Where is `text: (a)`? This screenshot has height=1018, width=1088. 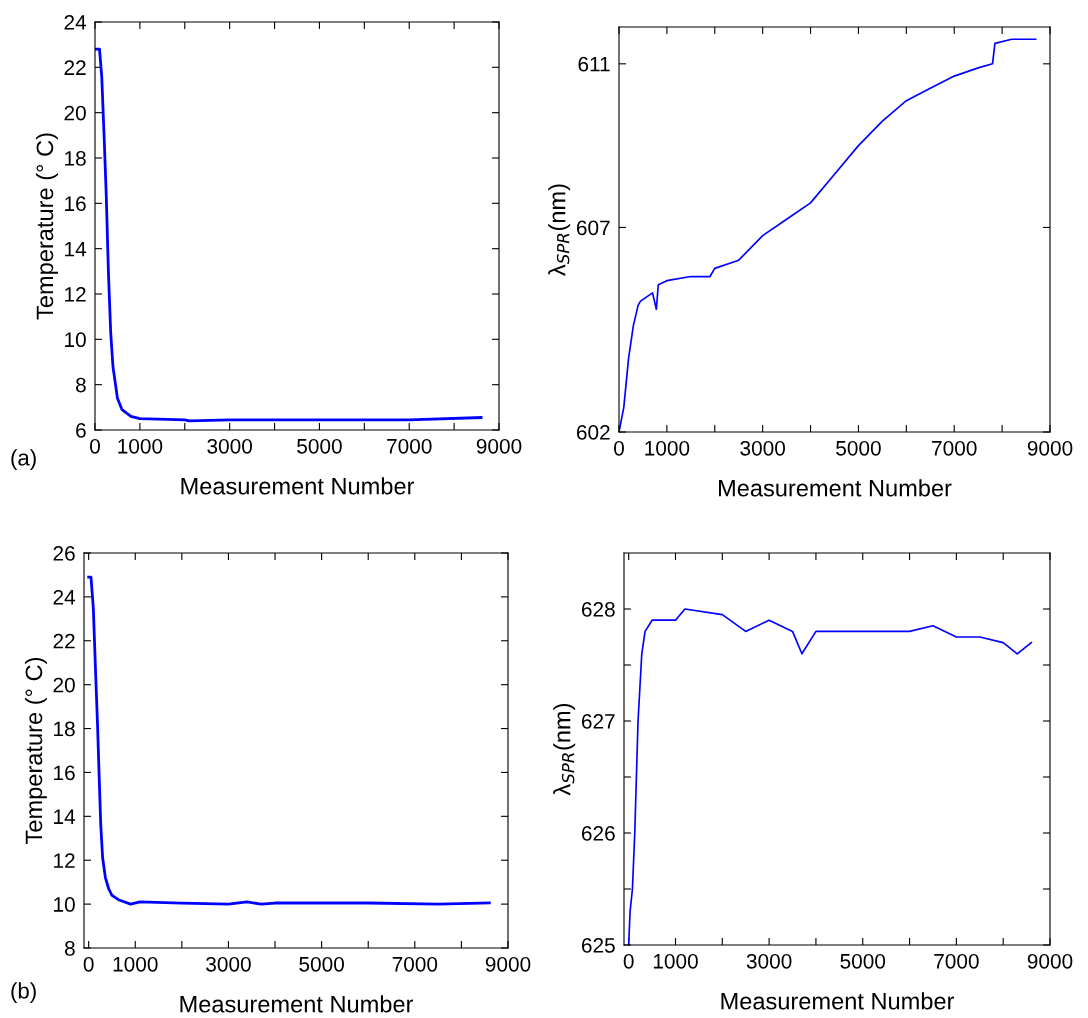
text: (a) is located at coordinates (23, 459).